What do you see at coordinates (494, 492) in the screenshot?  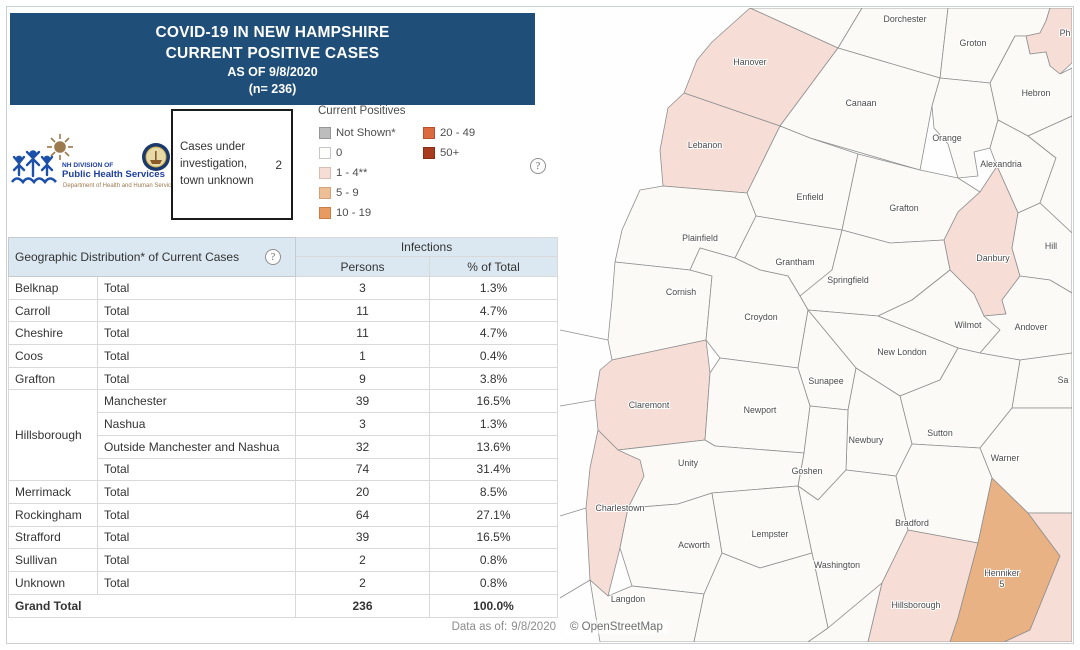 I see `pct-cell: 8.5%` at bounding box center [494, 492].